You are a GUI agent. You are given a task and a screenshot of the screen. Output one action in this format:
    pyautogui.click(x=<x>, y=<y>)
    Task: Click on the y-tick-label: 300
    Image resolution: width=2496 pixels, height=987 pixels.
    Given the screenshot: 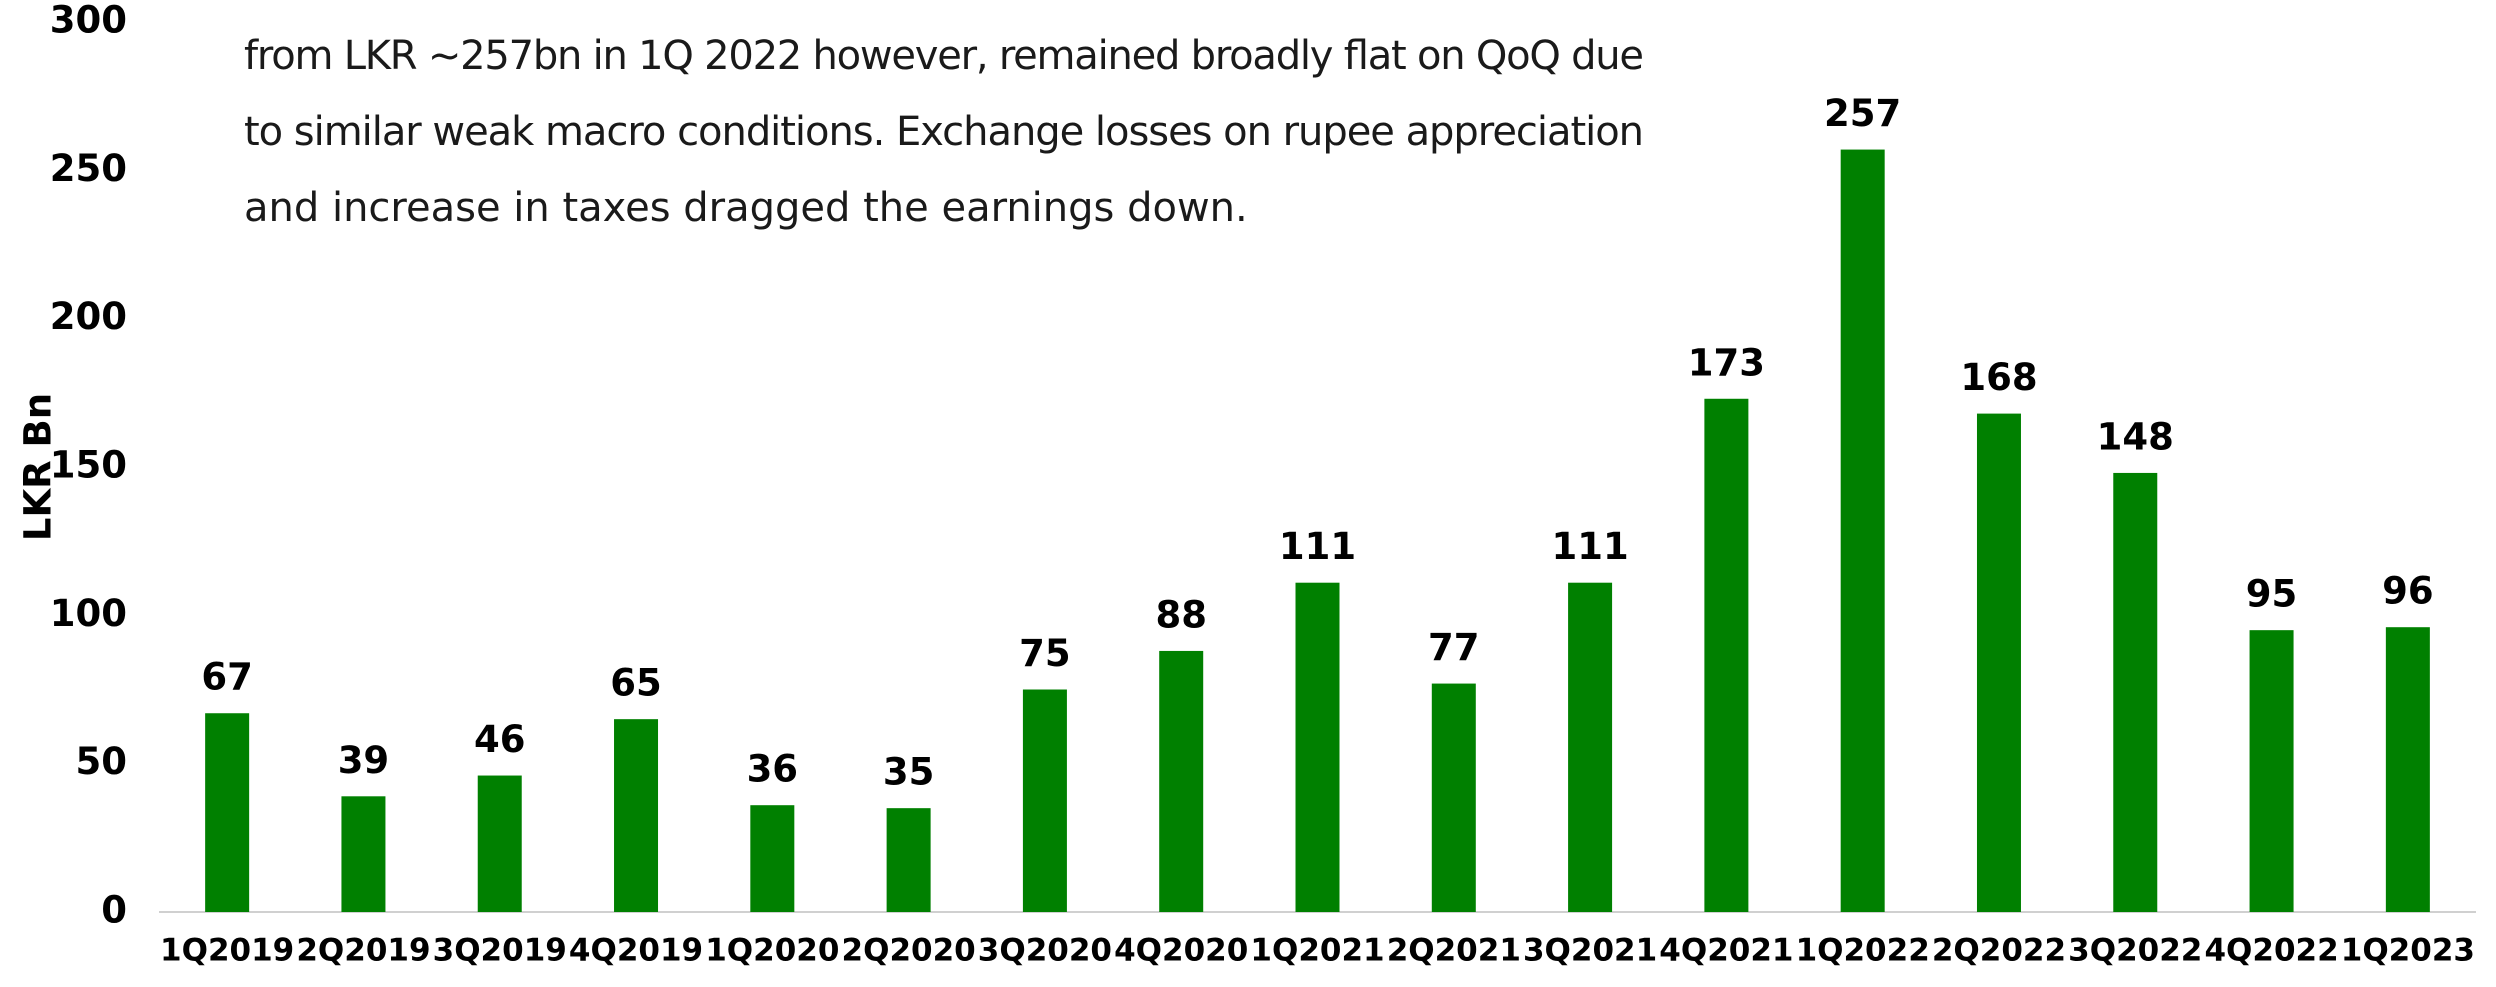 What is the action you would take?
    pyautogui.click(x=88, y=21)
    